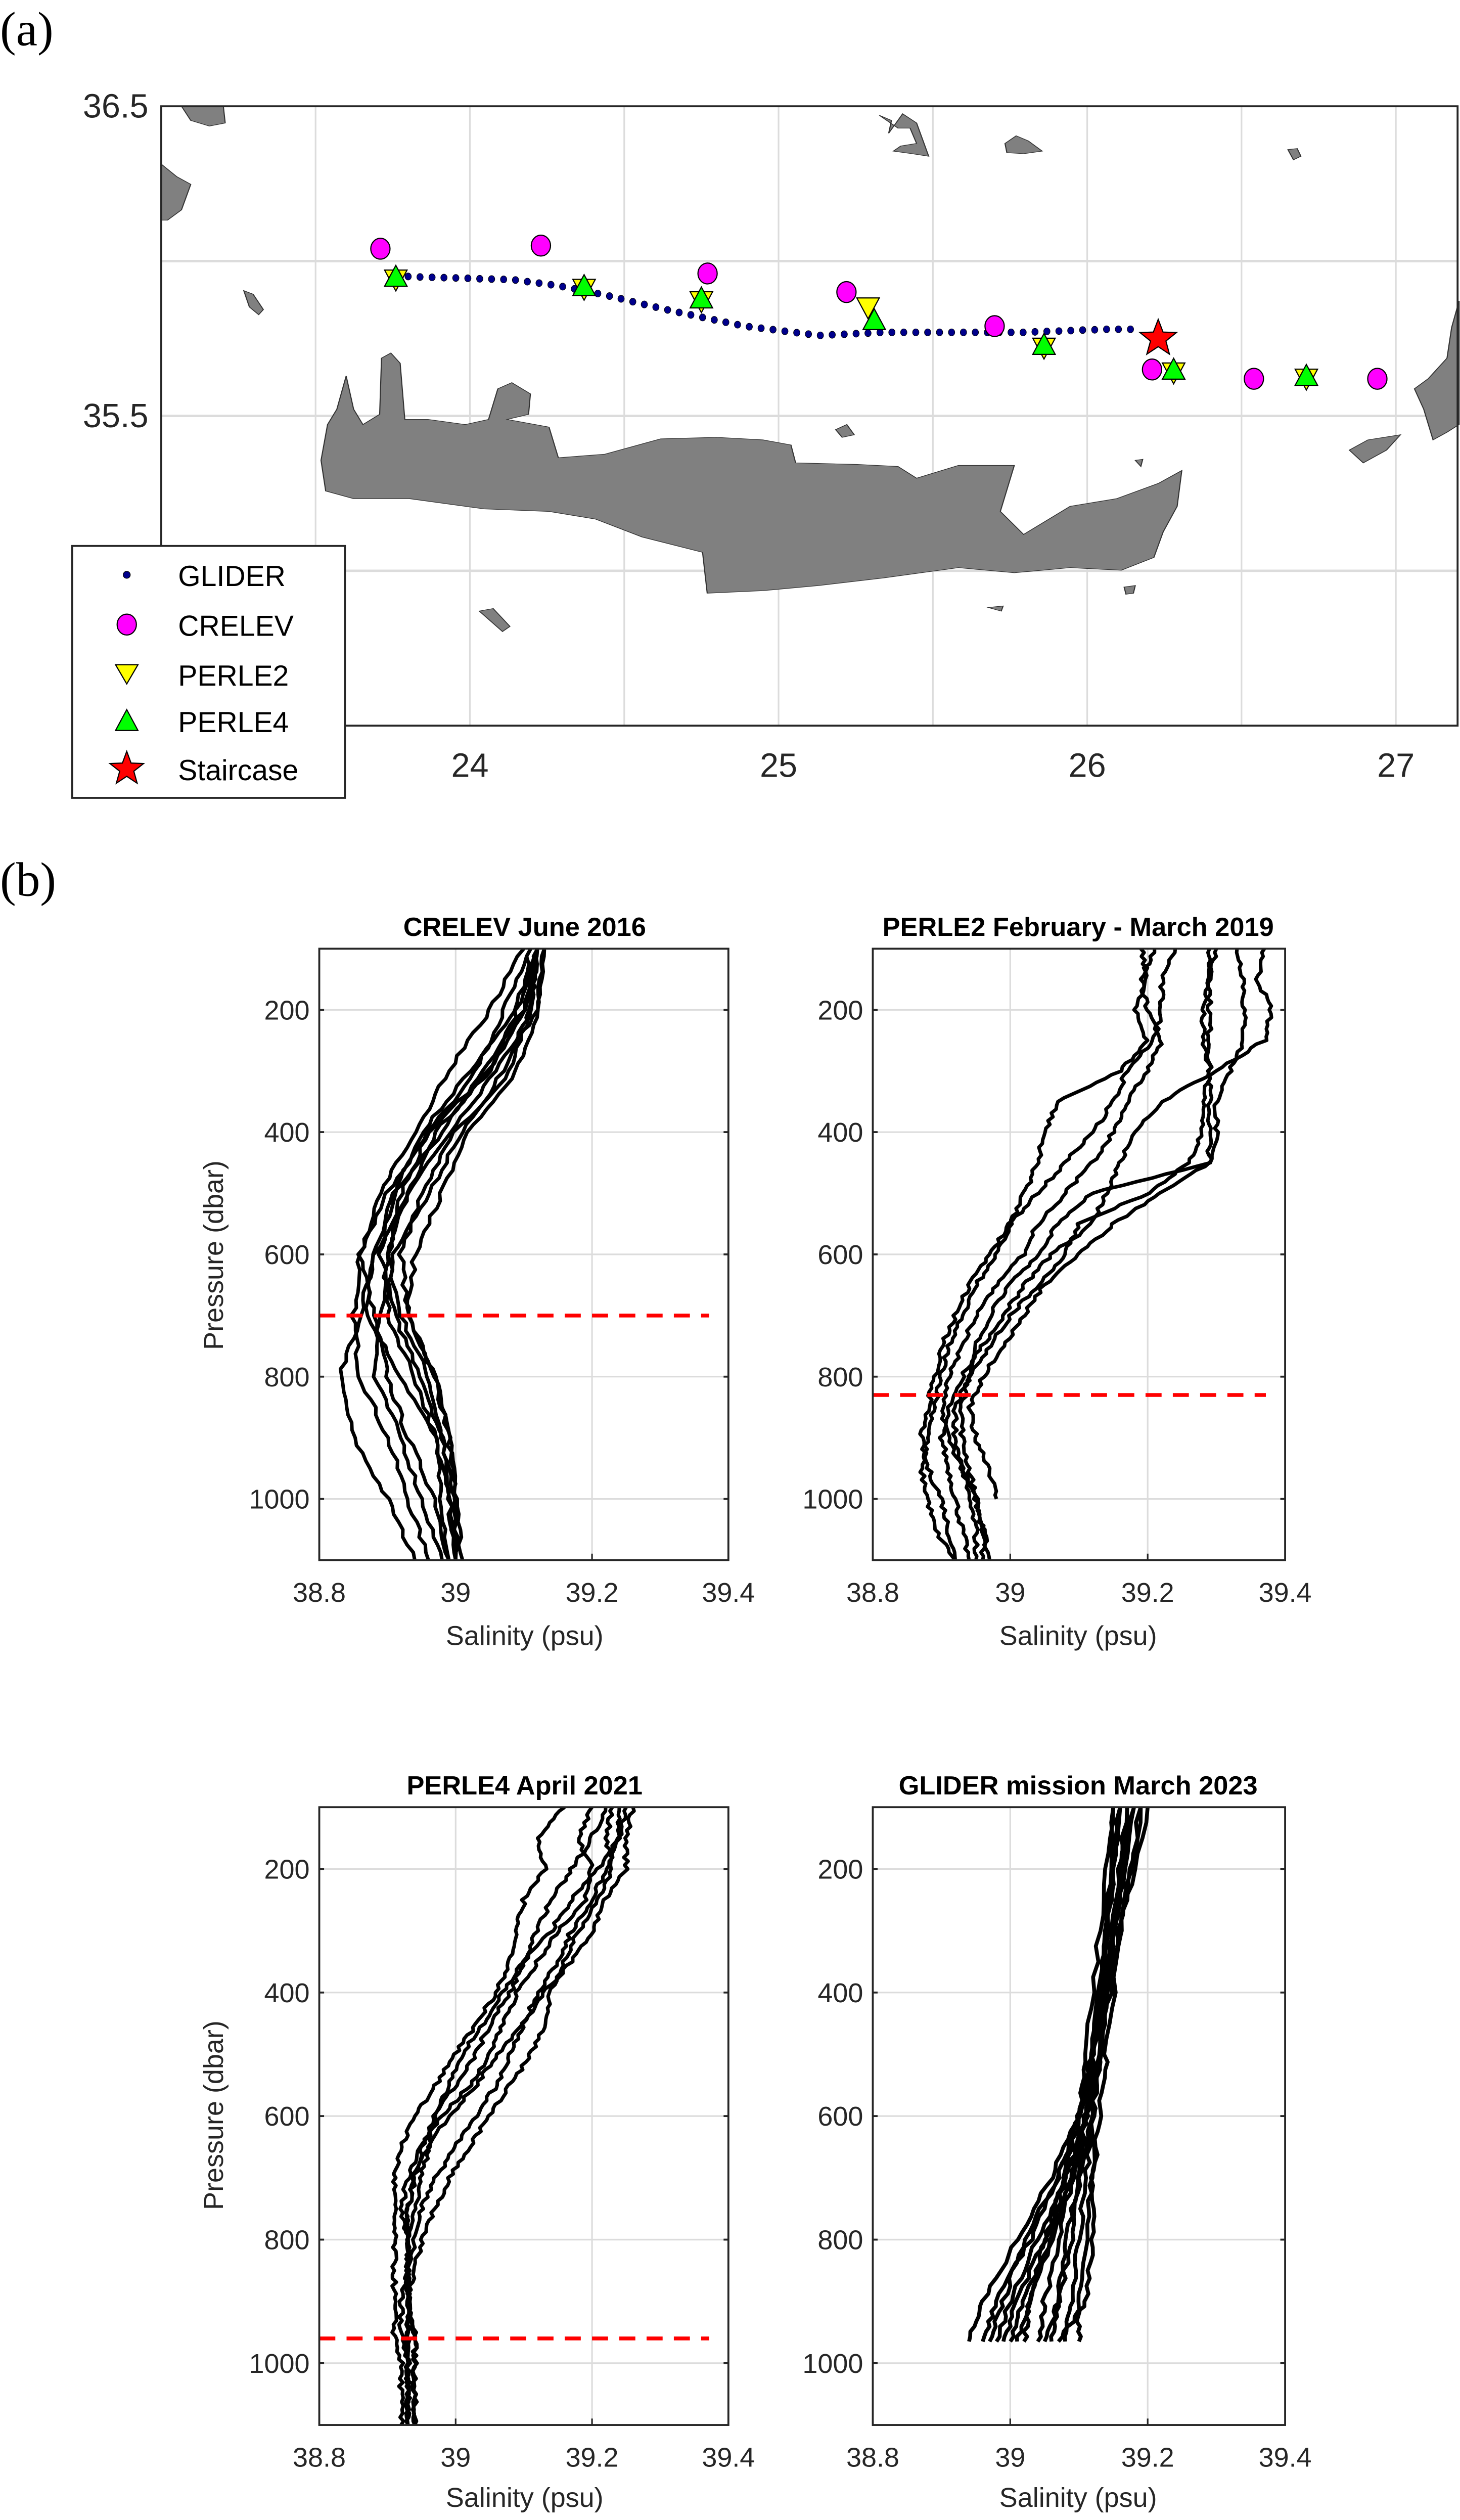 The height and width of the screenshot is (2520, 1460). Describe the element at coordinates (126, 674) in the screenshot. I see `legend-perle2-triangle-icon` at that location.